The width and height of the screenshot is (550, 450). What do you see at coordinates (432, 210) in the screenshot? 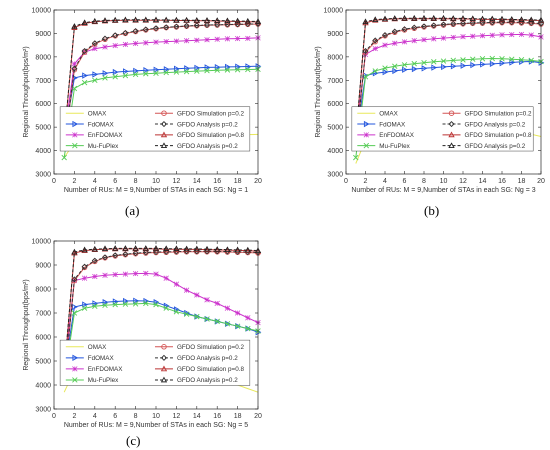
I see `panel-label-b: (b)` at bounding box center [432, 210].